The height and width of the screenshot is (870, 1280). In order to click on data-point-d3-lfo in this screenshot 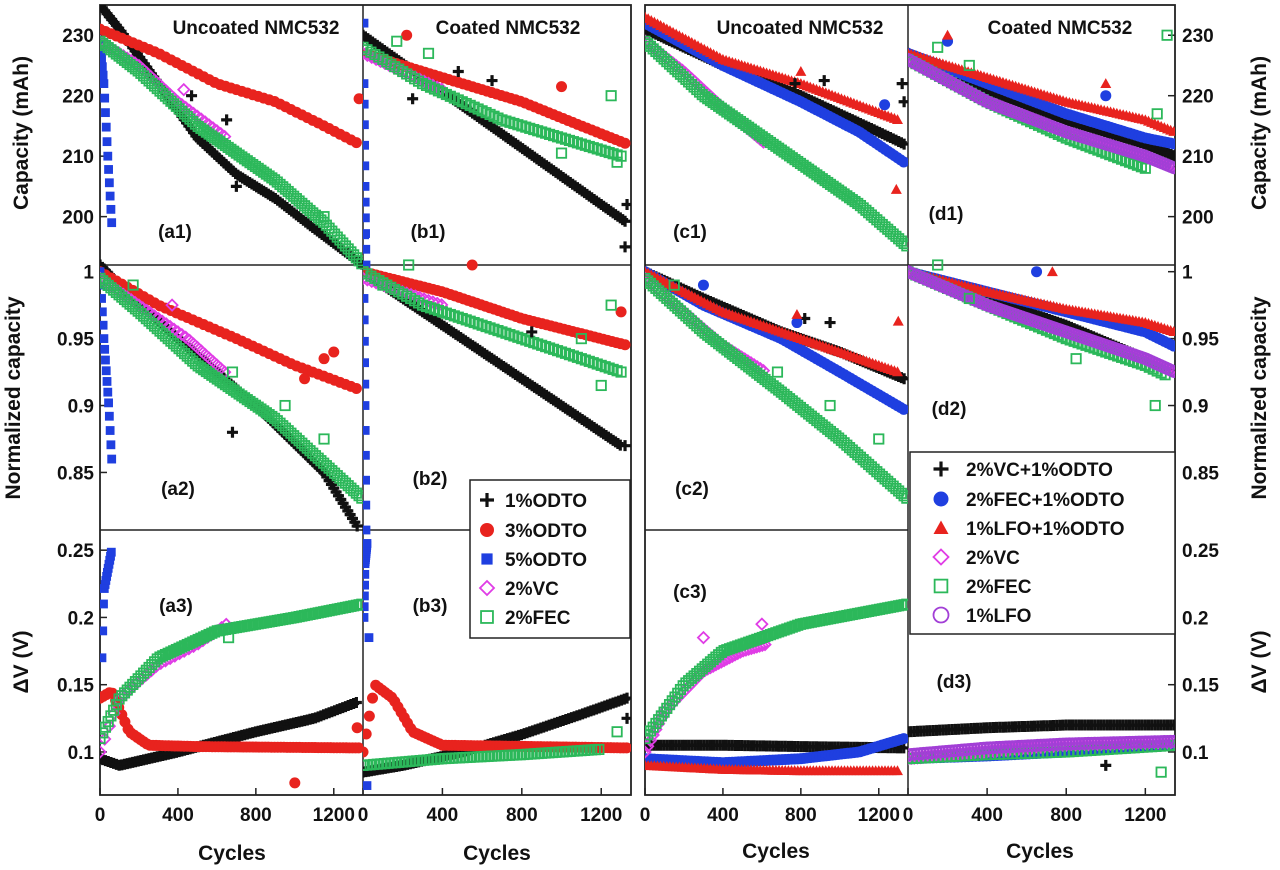, I will do `click(1171, 741)`.